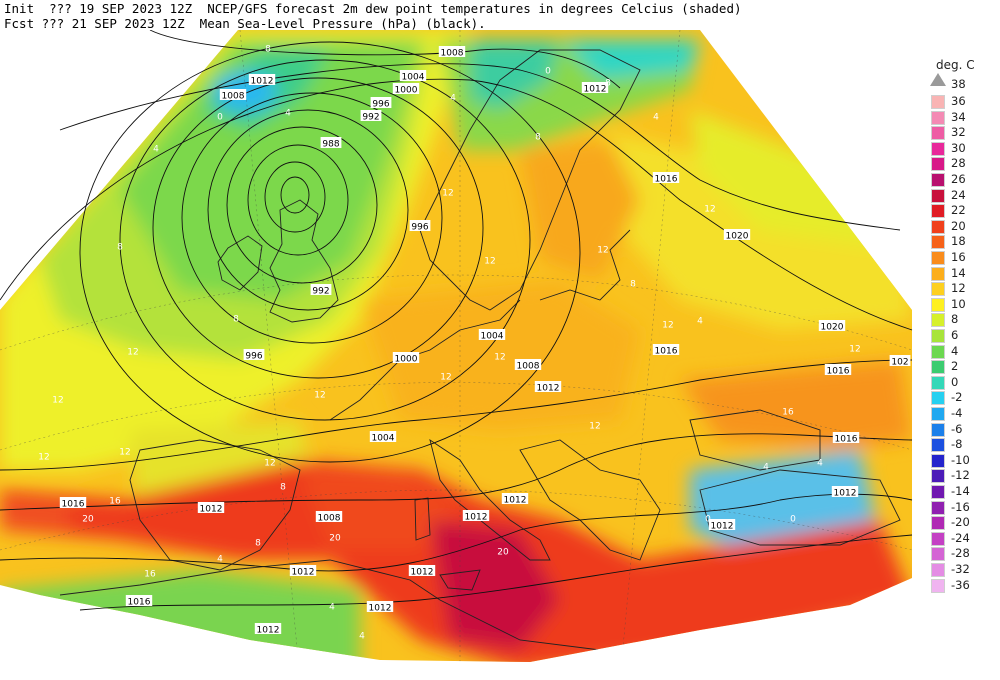 The height and width of the screenshot is (680, 1000). What do you see at coordinates (958, 225) in the screenshot?
I see `legend-label: 20` at bounding box center [958, 225].